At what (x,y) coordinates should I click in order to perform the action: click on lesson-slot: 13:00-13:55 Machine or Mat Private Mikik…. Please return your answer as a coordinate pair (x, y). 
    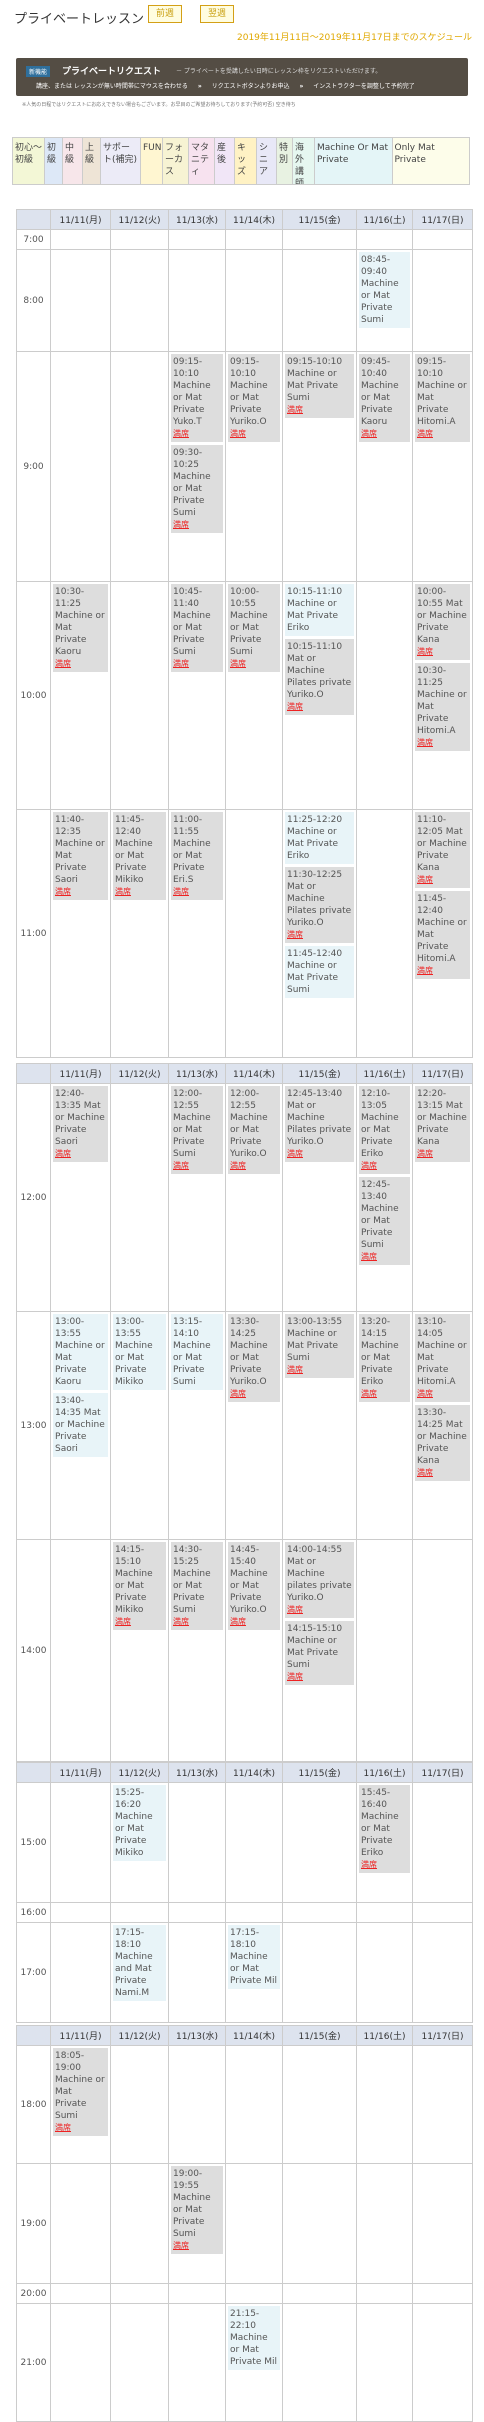
    Looking at the image, I should click on (139, 1352).